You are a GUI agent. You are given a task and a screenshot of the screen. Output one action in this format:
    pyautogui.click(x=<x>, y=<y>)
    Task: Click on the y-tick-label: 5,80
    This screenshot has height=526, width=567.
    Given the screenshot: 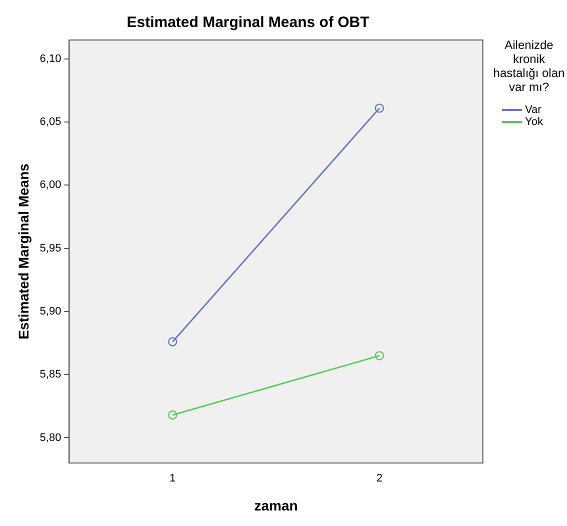 What is the action you would take?
    pyautogui.click(x=51, y=438)
    